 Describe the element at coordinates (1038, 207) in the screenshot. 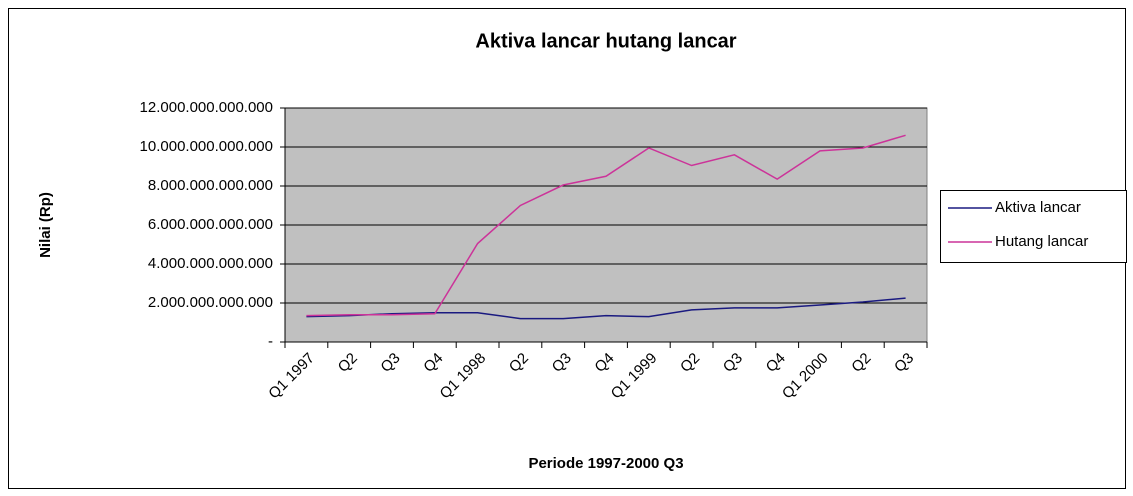

I see `legend-label: Aktiva lancar` at that location.